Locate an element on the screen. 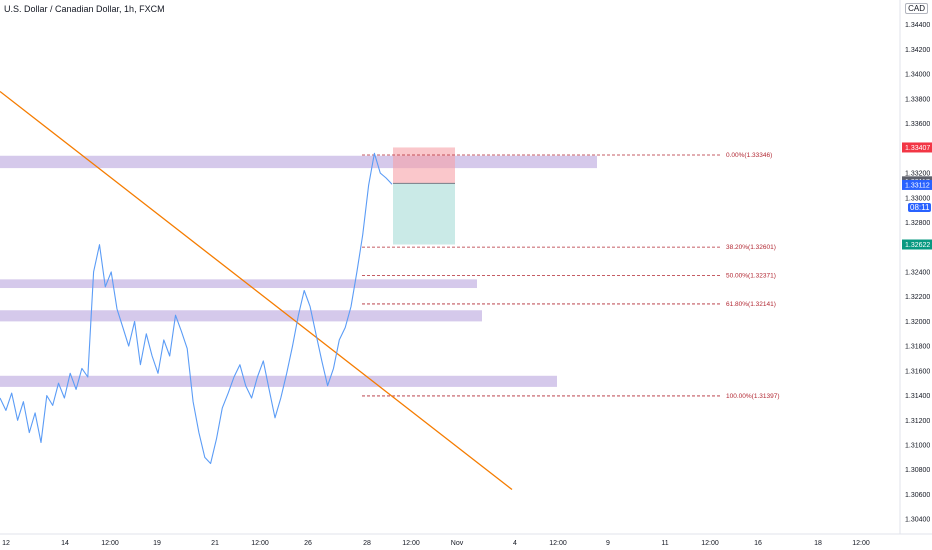  price-tick-label: 1.30600 is located at coordinates (917, 495).